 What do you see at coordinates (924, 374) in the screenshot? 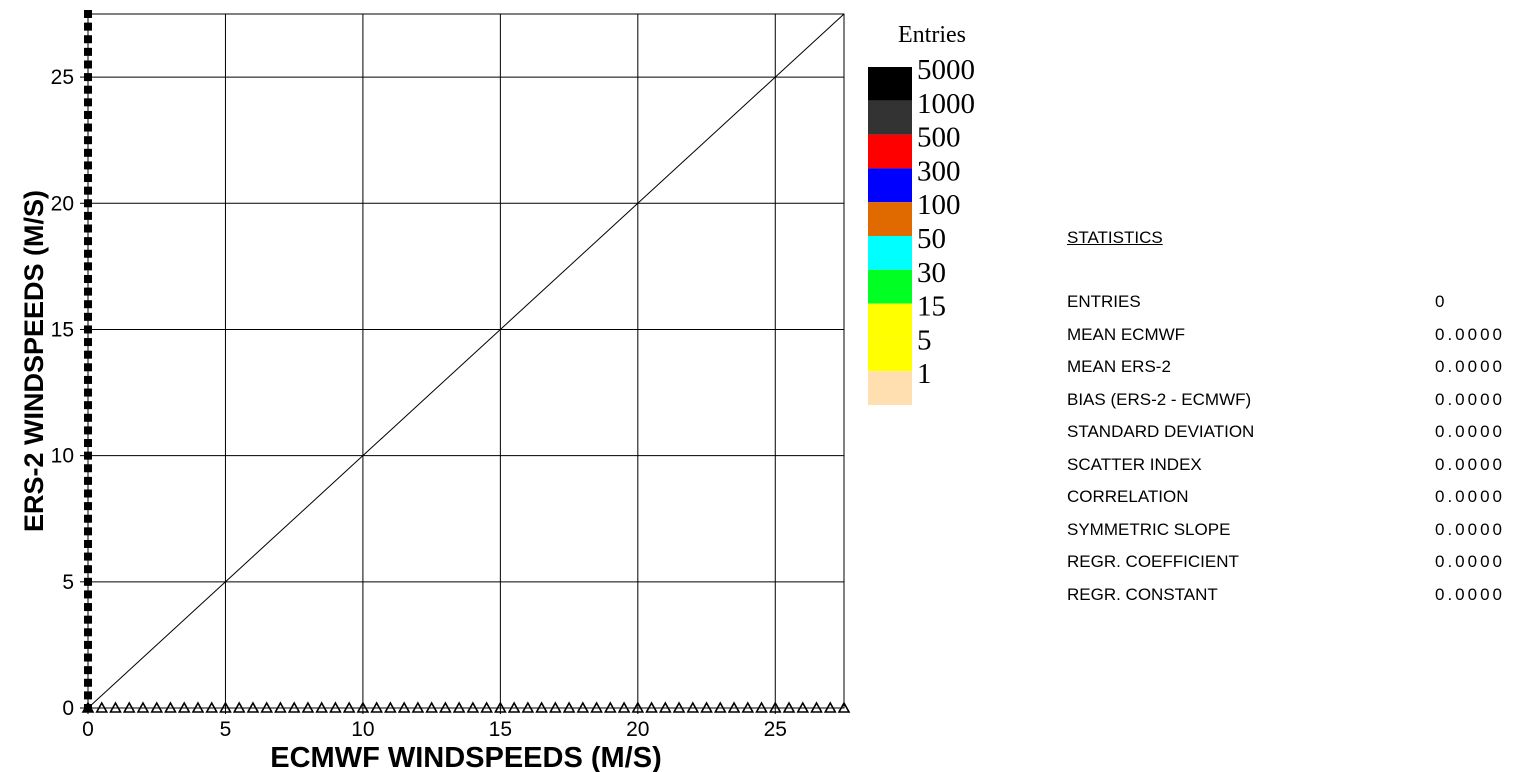
I see `legend-label: 1` at bounding box center [924, 374].